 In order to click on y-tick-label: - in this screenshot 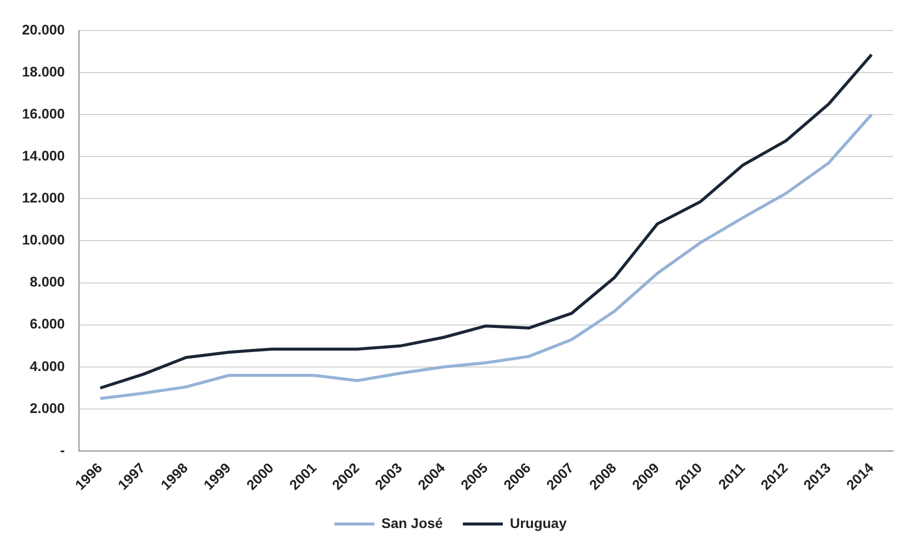, I will do `click(63, 450)`.